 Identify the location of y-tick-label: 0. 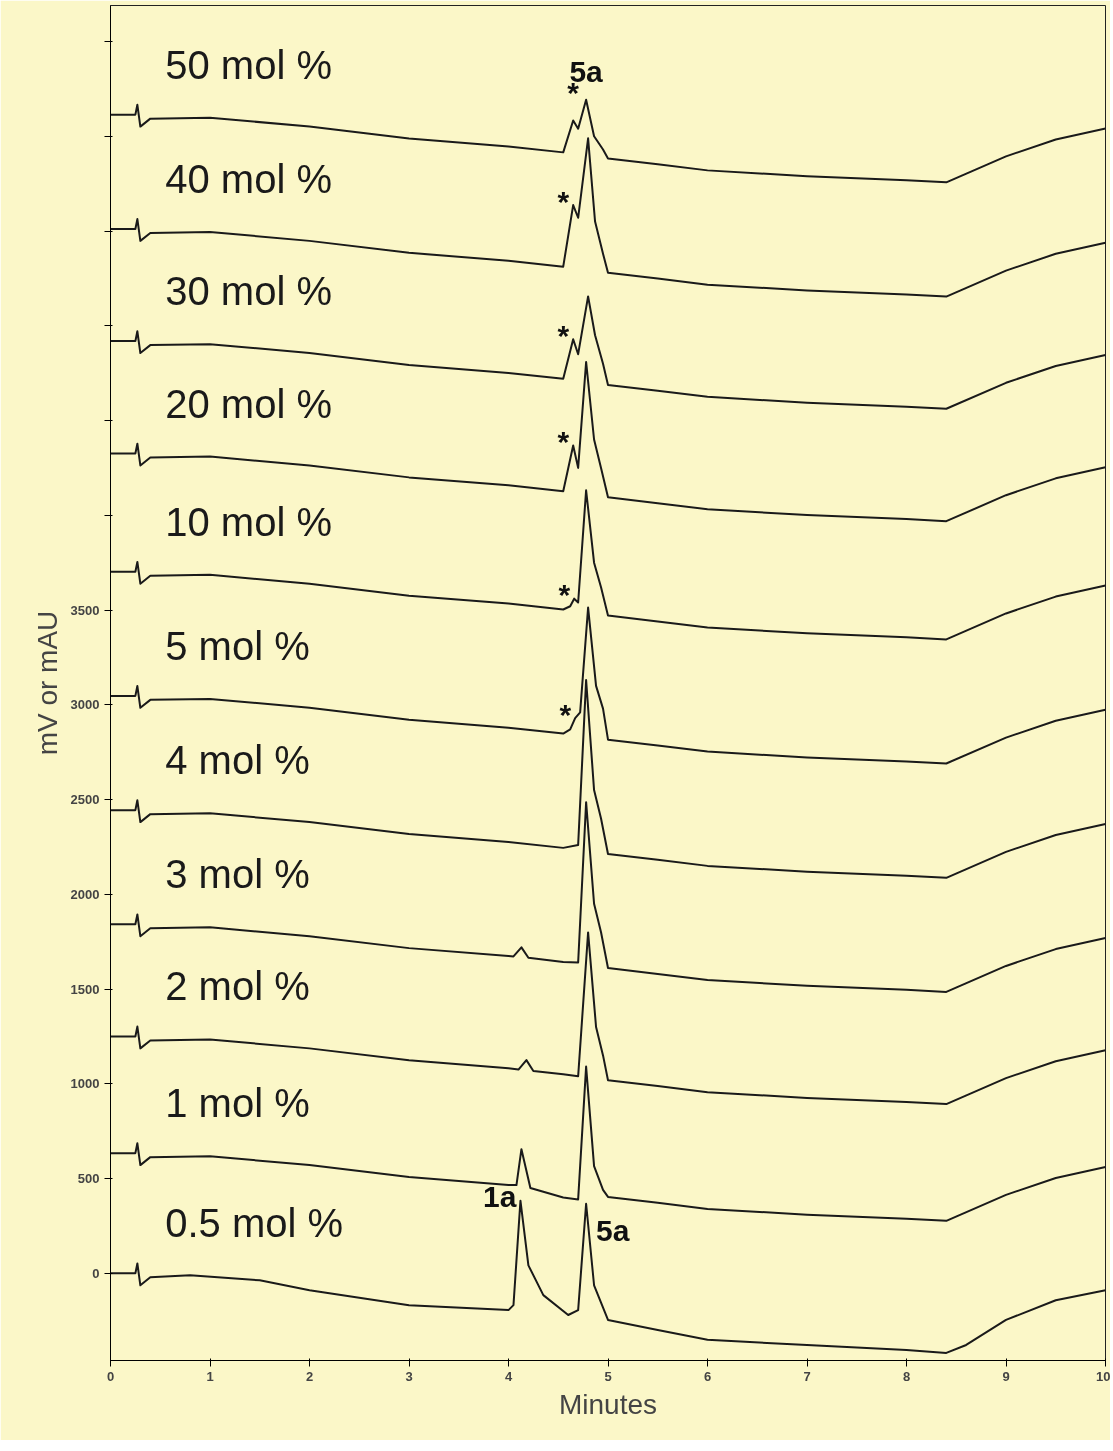
(96, 1273).